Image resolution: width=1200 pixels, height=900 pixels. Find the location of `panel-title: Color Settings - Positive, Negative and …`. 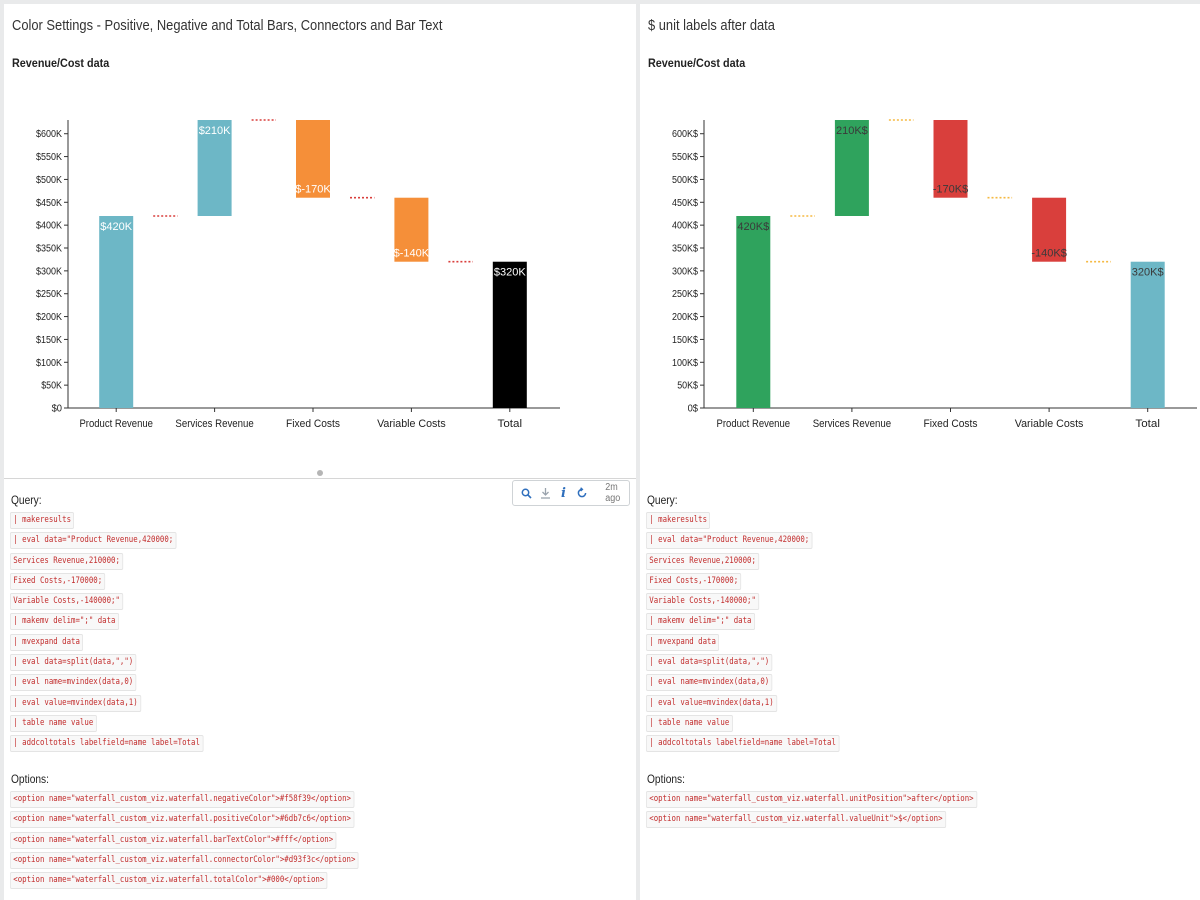

panel-title: Color Settings - Positive, Negative and … is located at coordinates (227, 25).